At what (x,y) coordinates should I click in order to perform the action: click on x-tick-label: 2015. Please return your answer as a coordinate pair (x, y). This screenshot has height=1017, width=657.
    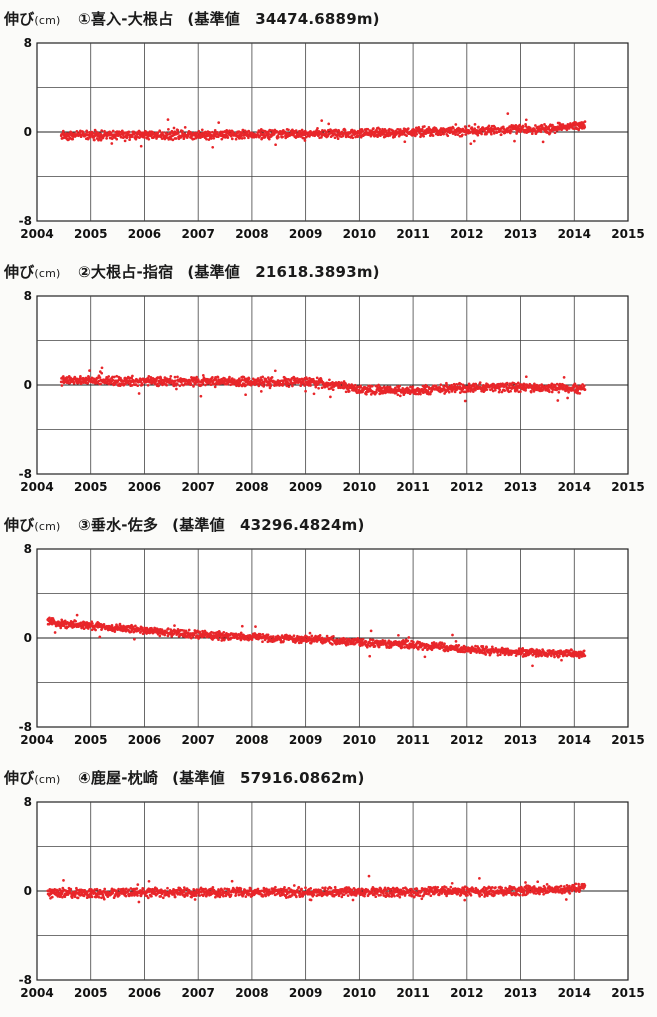
    Looking at the image, I should click on (627, 234).